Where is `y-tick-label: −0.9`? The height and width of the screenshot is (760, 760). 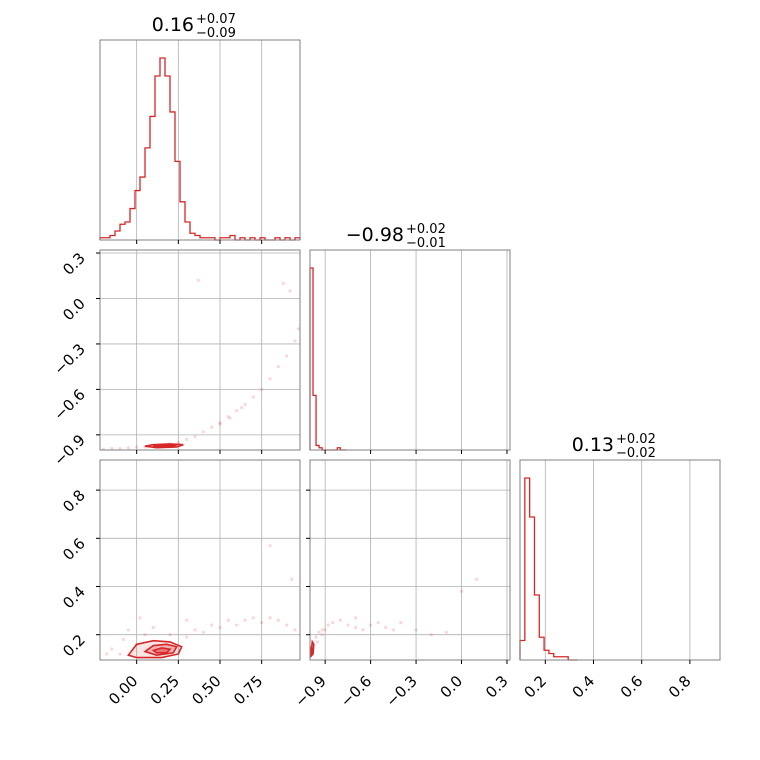
y-tick-label: −0.9 is located at coordinates (69, 450).